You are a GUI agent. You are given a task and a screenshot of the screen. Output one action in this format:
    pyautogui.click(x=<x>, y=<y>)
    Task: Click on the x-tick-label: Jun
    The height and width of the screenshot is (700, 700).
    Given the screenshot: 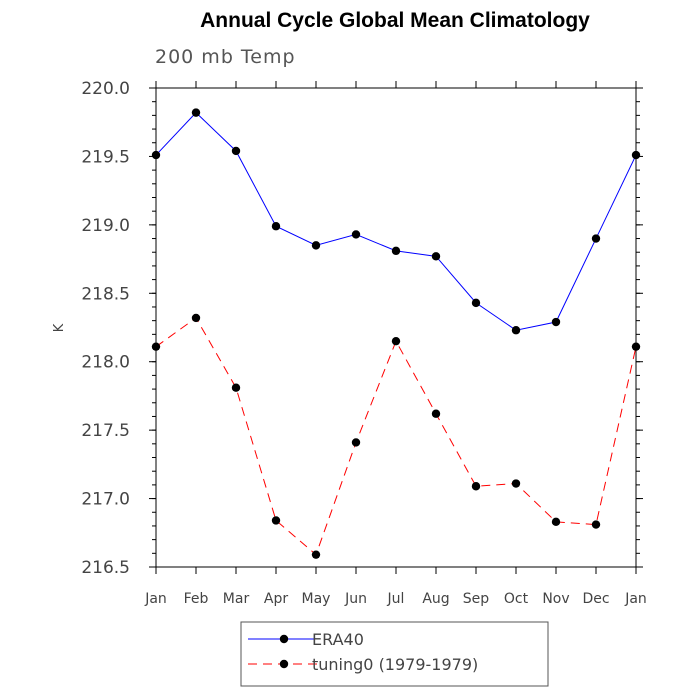 What is the action you would take?
    pyautogui.click(x=355, y=599)
    